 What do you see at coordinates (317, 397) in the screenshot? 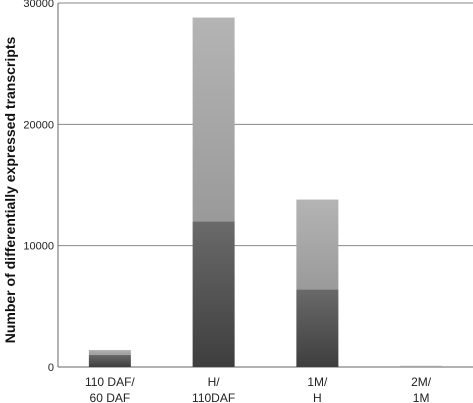
I see `x-category-label: H` at bounding box center [317, 397].